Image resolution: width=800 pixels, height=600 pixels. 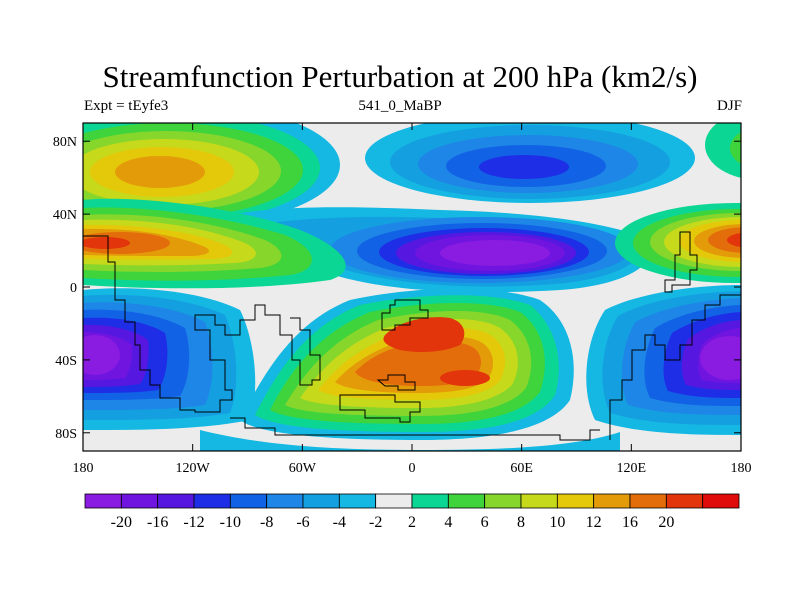 What do you see at coordinates (632, 468) in the screenshot?
I see `lon-tick-label: 120E` at bounding box center [632, 468].